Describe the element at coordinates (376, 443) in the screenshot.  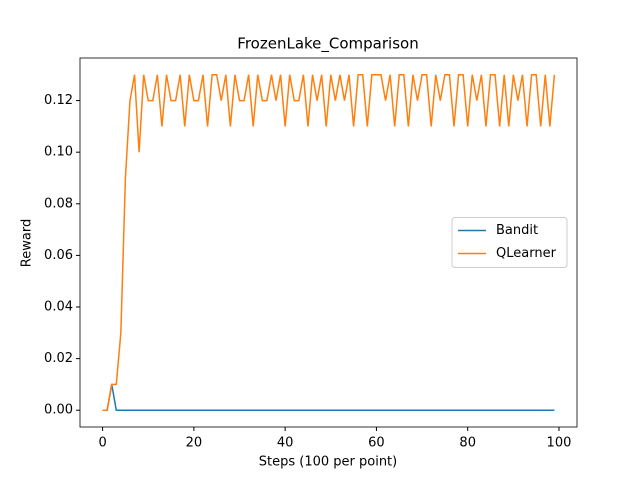
I see `x-tick-label: 60` at that location.